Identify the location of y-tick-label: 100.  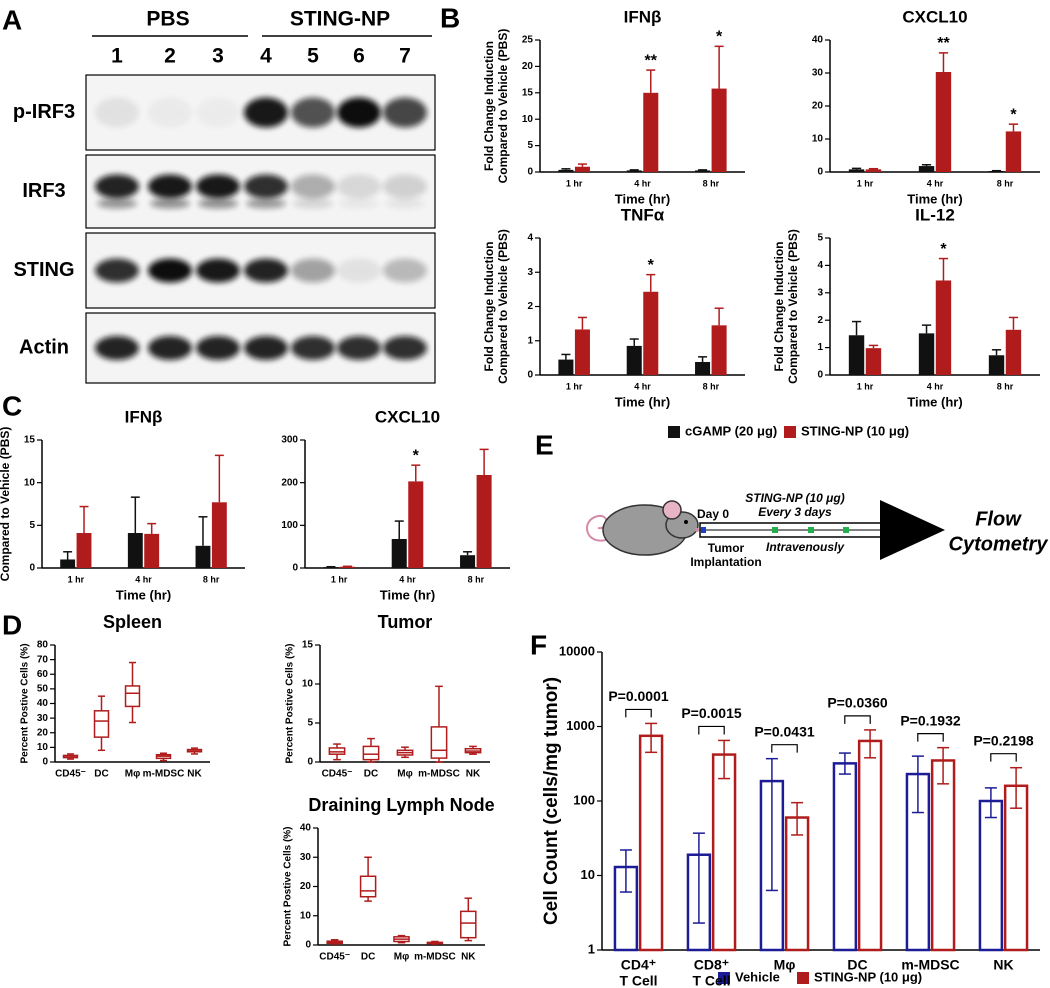
(289, 525).